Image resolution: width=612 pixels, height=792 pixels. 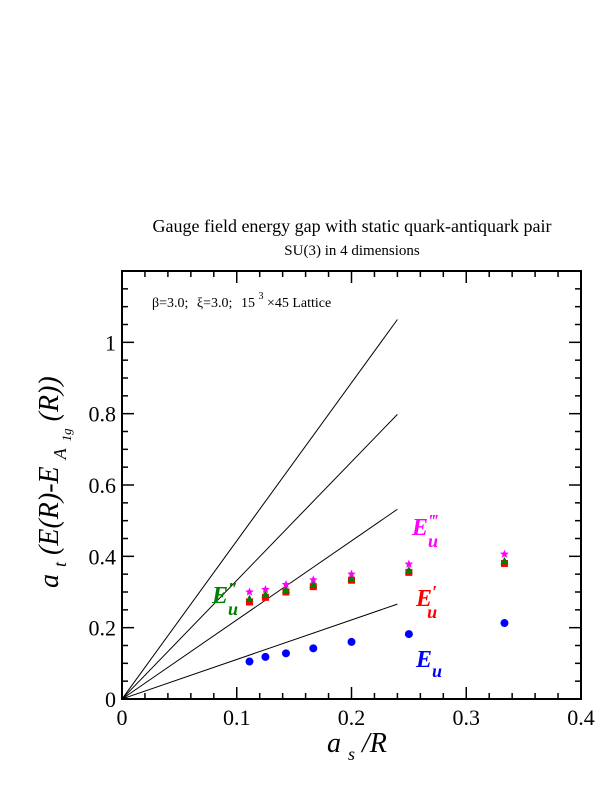 What do you see at coordinates (352, 251) in the screenshot?
I see `chart-subtitle: SU(3) in 4 dimensions` at bounding box center [352, 251].